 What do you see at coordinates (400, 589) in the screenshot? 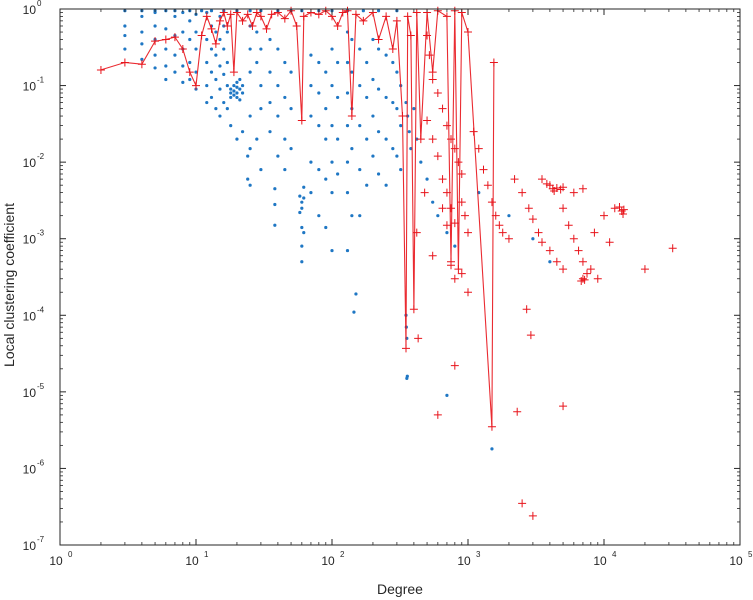
I see `x-axis-label: Degree` at bounding box center [400, 589].